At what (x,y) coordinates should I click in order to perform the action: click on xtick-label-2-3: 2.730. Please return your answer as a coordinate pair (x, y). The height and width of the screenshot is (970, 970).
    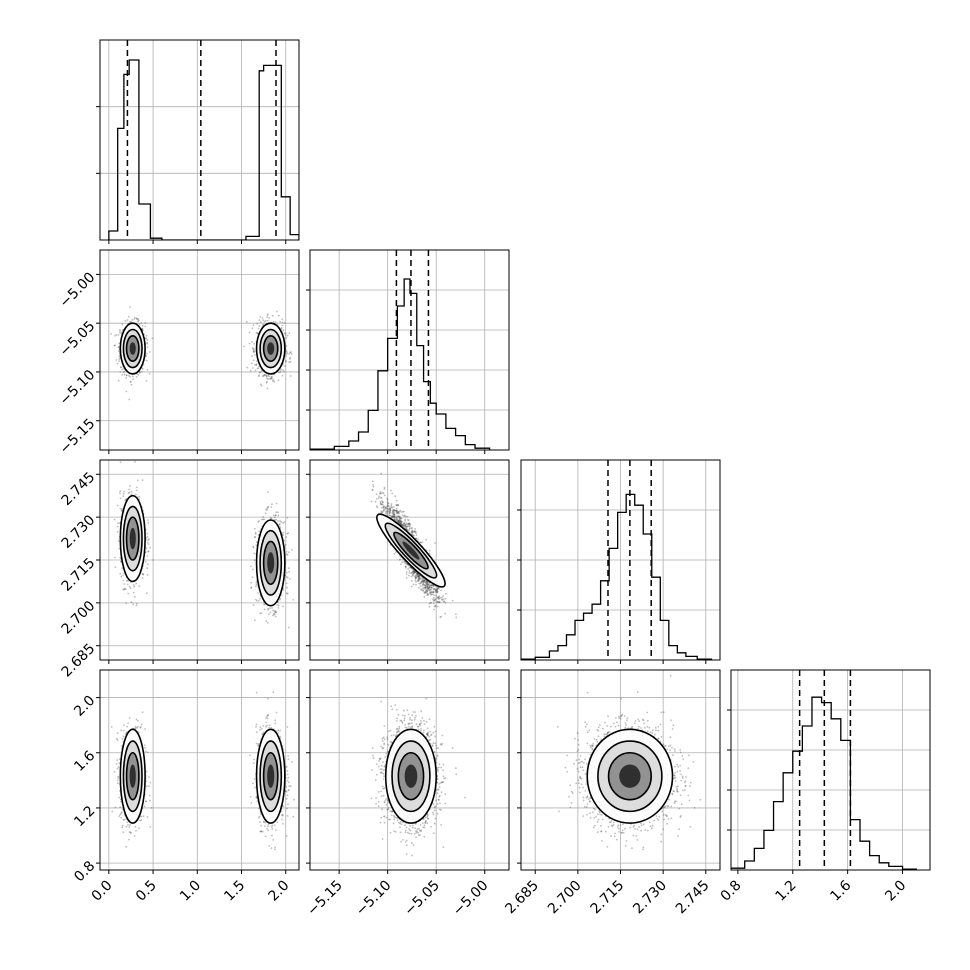
    Looking at the image, I should click on (650, 898).